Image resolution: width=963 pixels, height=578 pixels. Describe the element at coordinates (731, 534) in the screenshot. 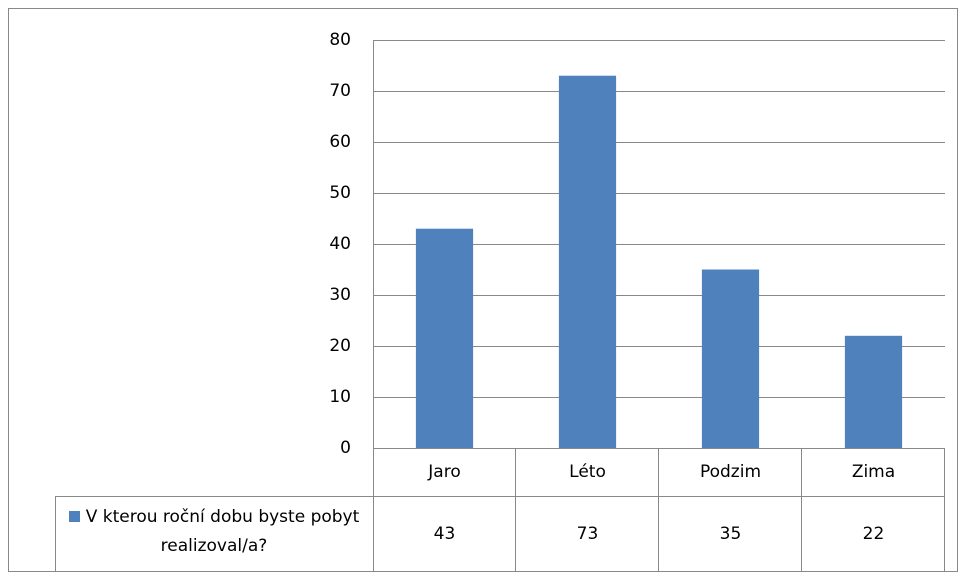

I see `table-value: 35` at that location.